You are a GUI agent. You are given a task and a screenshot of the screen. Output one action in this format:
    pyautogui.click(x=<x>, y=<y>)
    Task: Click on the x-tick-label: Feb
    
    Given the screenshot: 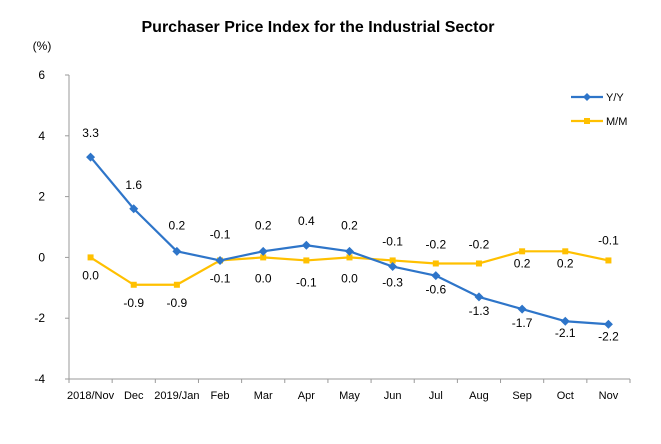 What is the action you would take?
    pyautogui.click(x=220, y=396)
    